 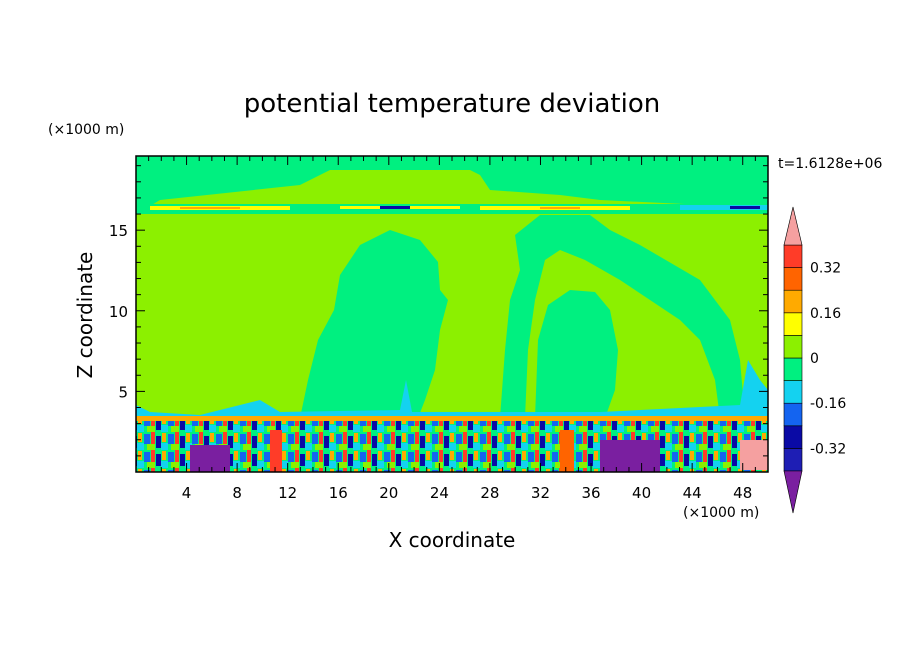 I want to click on x-tick-label: 24, so click(x=439, y=493).